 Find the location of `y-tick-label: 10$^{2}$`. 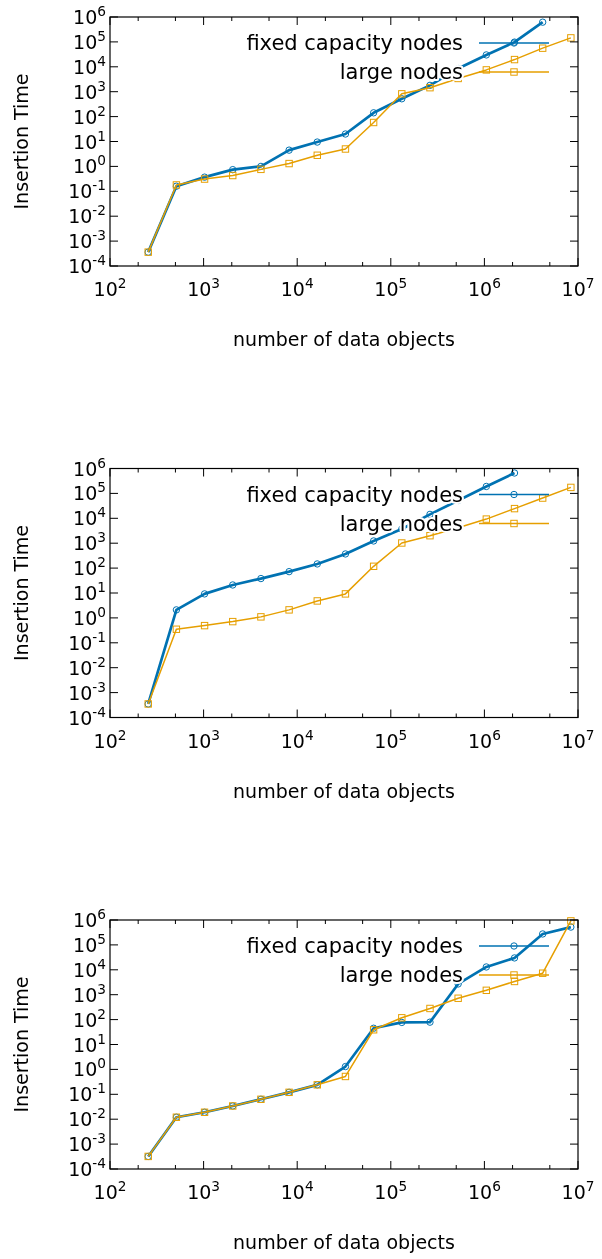

y-tick-label: 10$^{2}$ is located at coordinates (89, 115).